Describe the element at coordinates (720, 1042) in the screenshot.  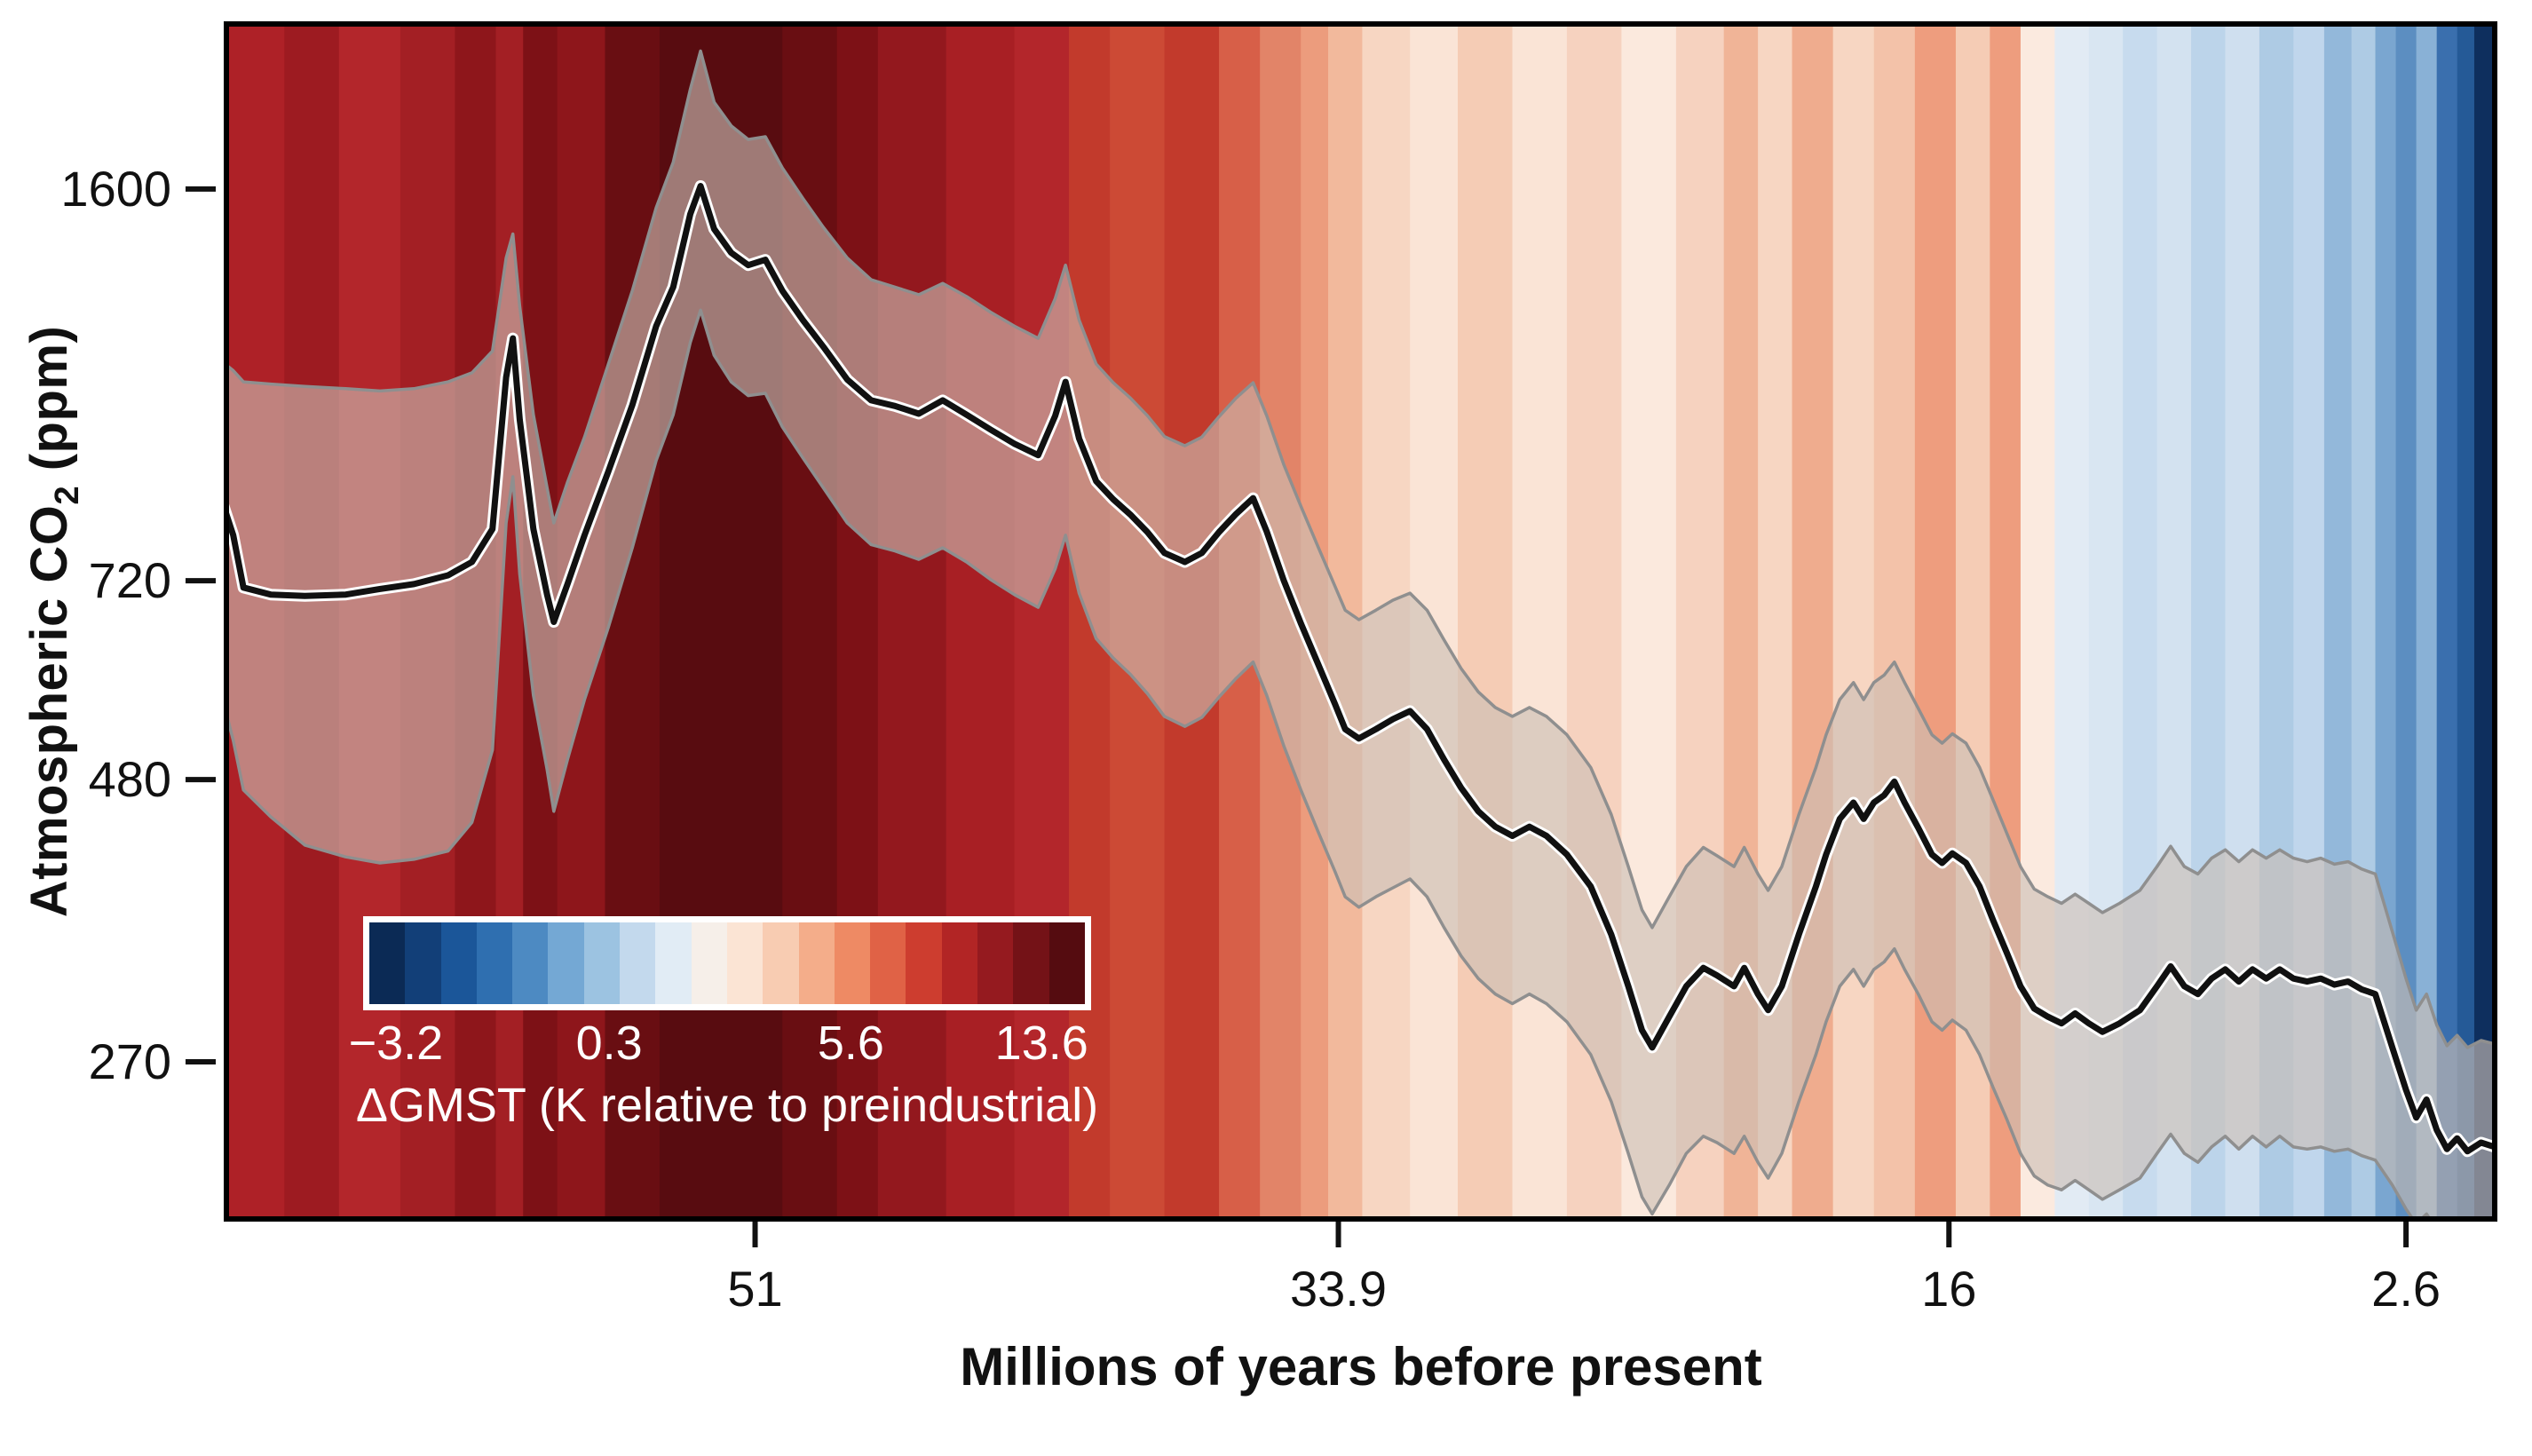
I see `colorbar-tick-labels: −3.2 0.3 5.6 13.6` at that location.